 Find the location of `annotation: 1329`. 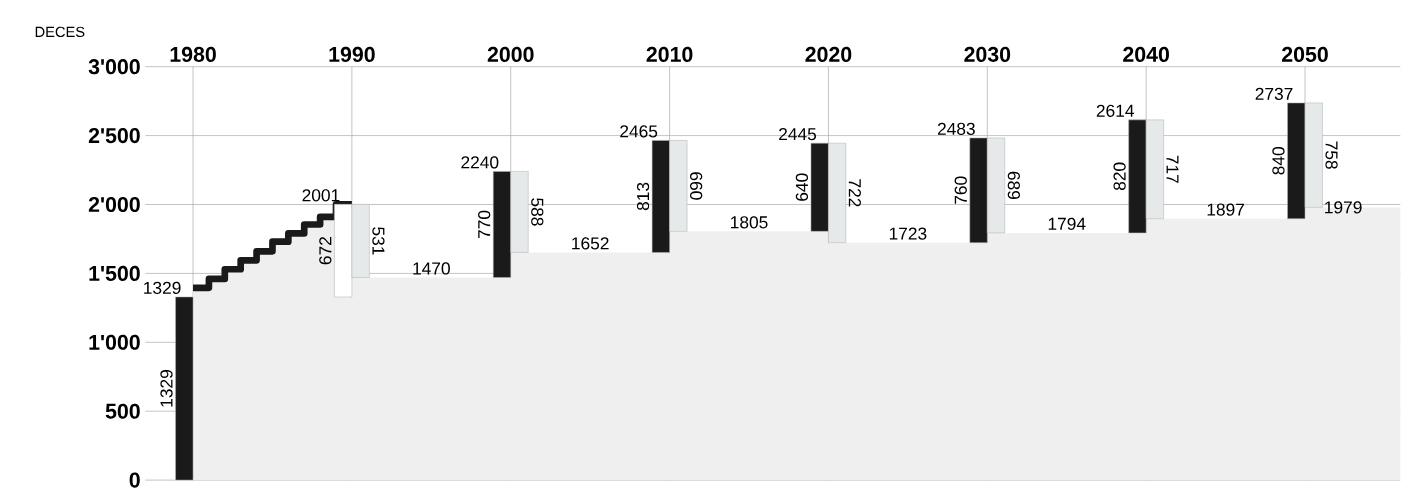

annotation: 1329 is located at coordinates (162, 287).